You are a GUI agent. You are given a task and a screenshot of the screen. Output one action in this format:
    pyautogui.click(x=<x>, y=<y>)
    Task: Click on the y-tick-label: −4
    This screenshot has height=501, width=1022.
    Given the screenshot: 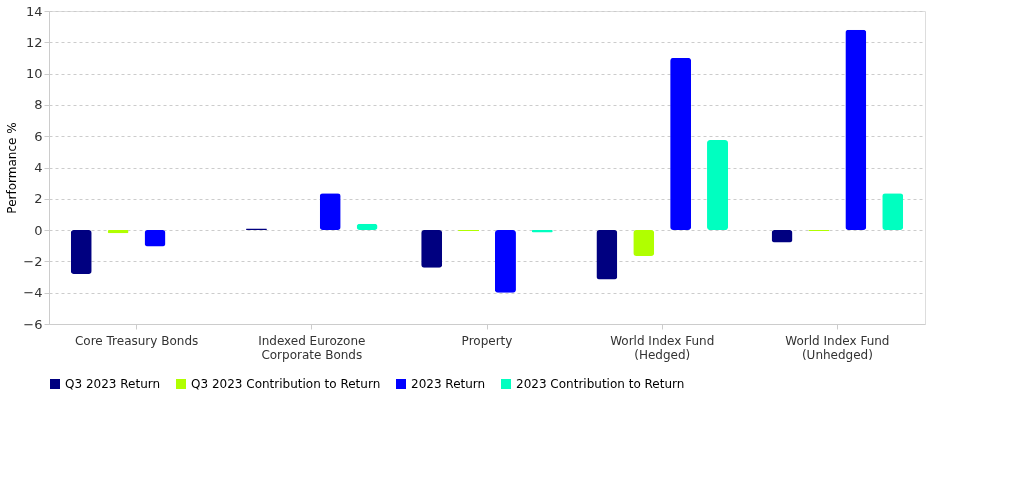 What is the action you would take?
    pyautogui.click(x=33, y=293)
    